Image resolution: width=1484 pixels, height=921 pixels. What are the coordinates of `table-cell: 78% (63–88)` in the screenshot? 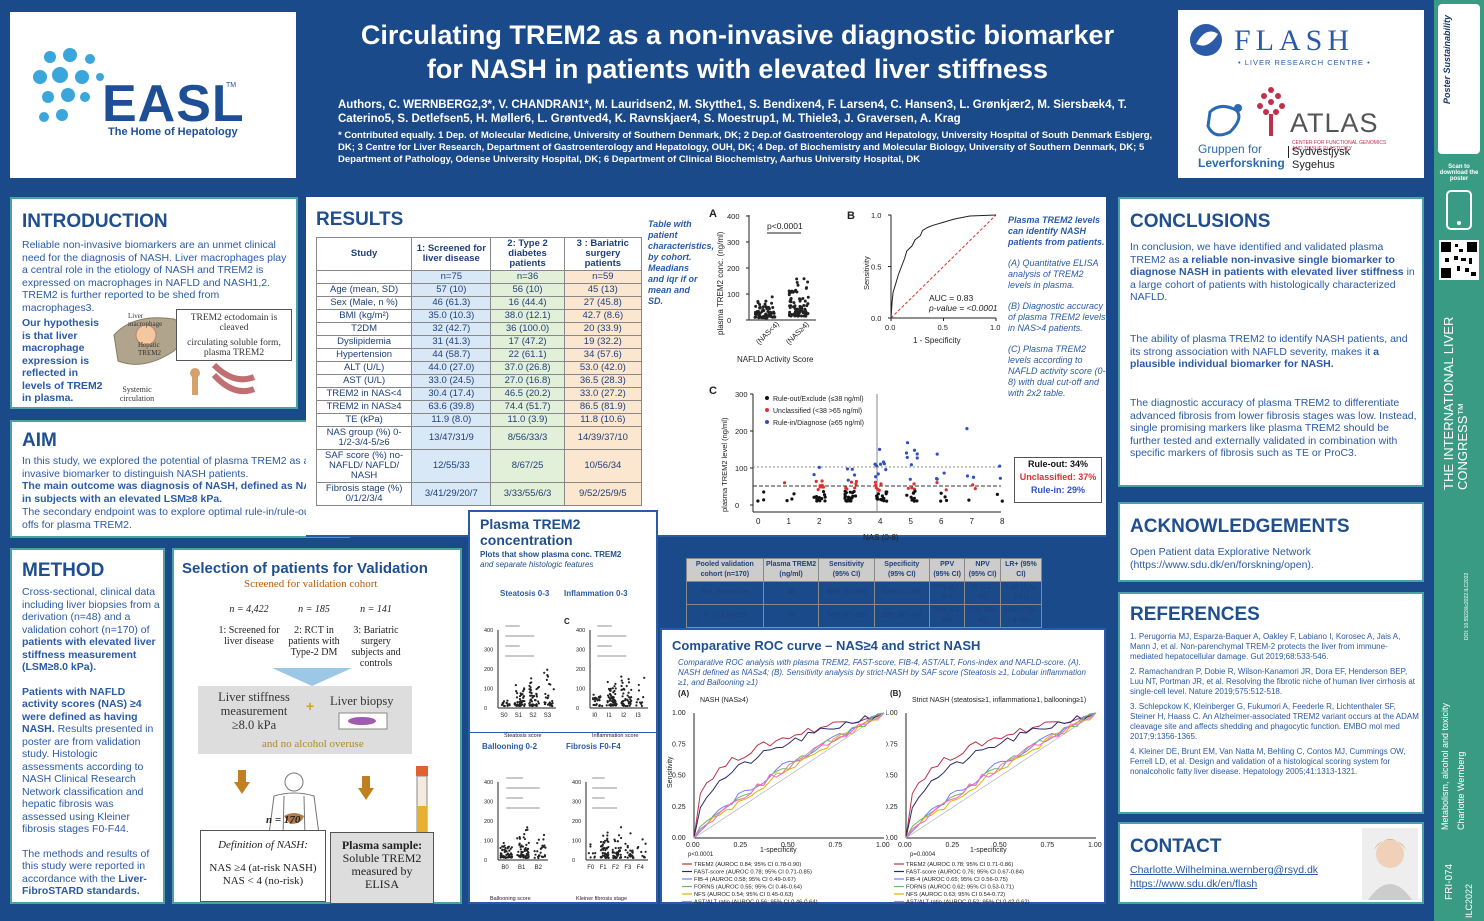 It's located at (947, 616).